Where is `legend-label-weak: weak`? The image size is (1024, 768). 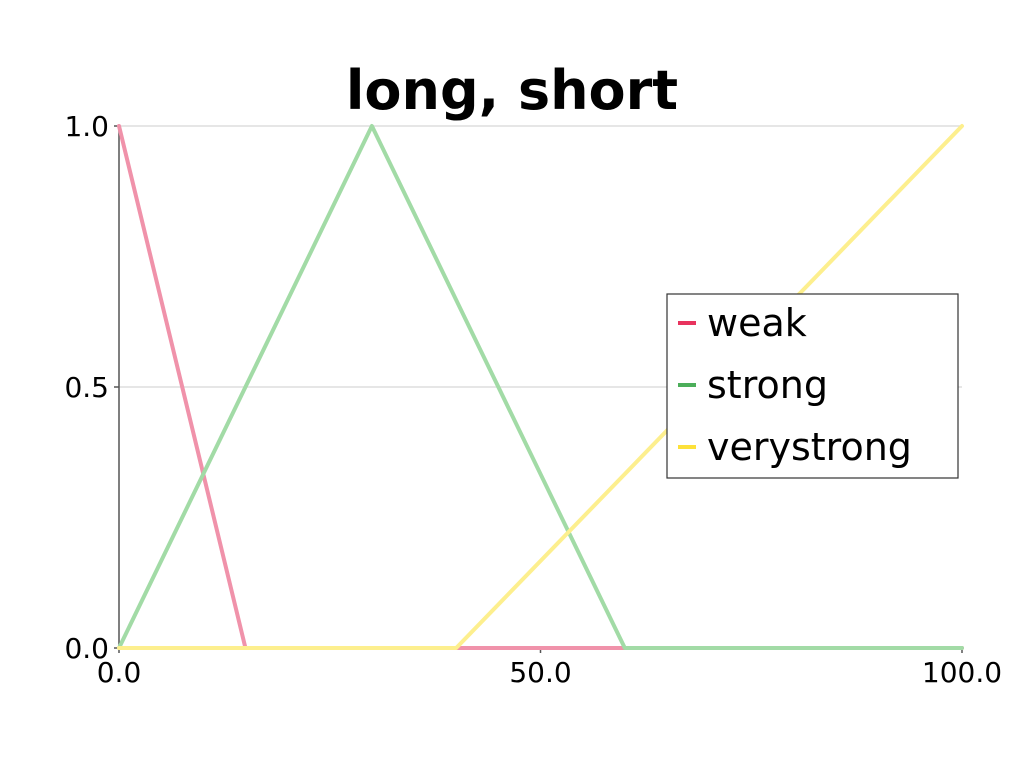 legend-label-weak: weak is located at coordinates (757, 323).